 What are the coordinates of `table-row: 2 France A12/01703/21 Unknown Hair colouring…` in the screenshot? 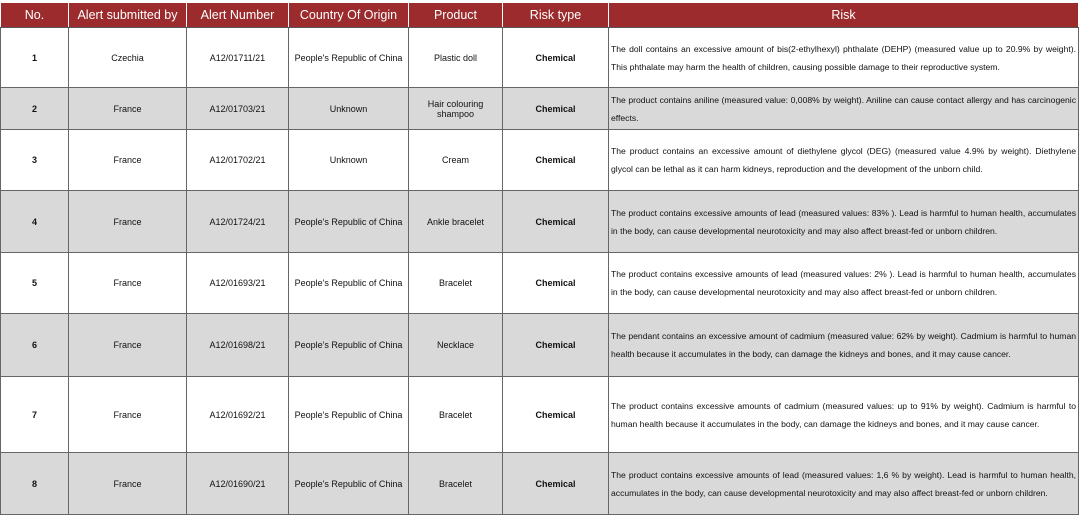 It's located at (539, 108).